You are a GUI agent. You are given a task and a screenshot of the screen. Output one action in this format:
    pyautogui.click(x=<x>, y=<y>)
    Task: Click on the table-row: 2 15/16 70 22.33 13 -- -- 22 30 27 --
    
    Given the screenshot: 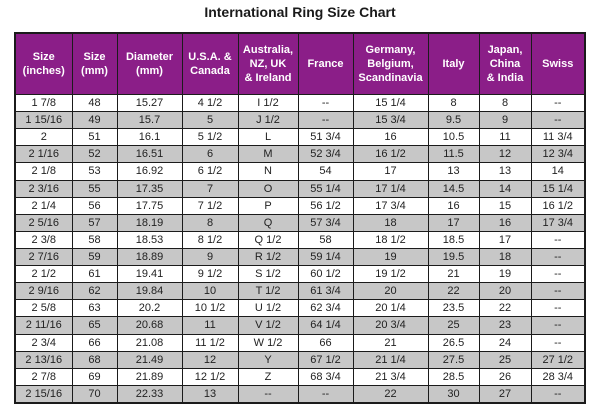 What is the action you would take?
    pyautogui.click(x=300, y=394)
    